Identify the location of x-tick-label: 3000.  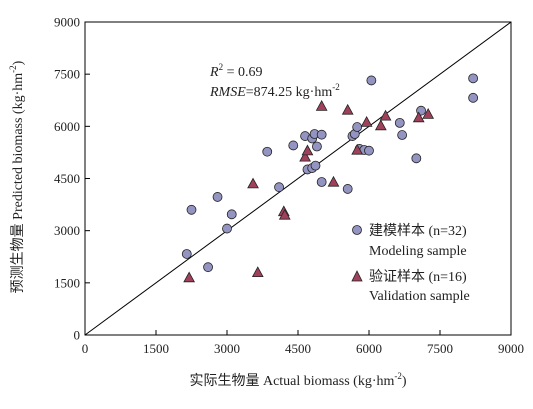
(227, 348).